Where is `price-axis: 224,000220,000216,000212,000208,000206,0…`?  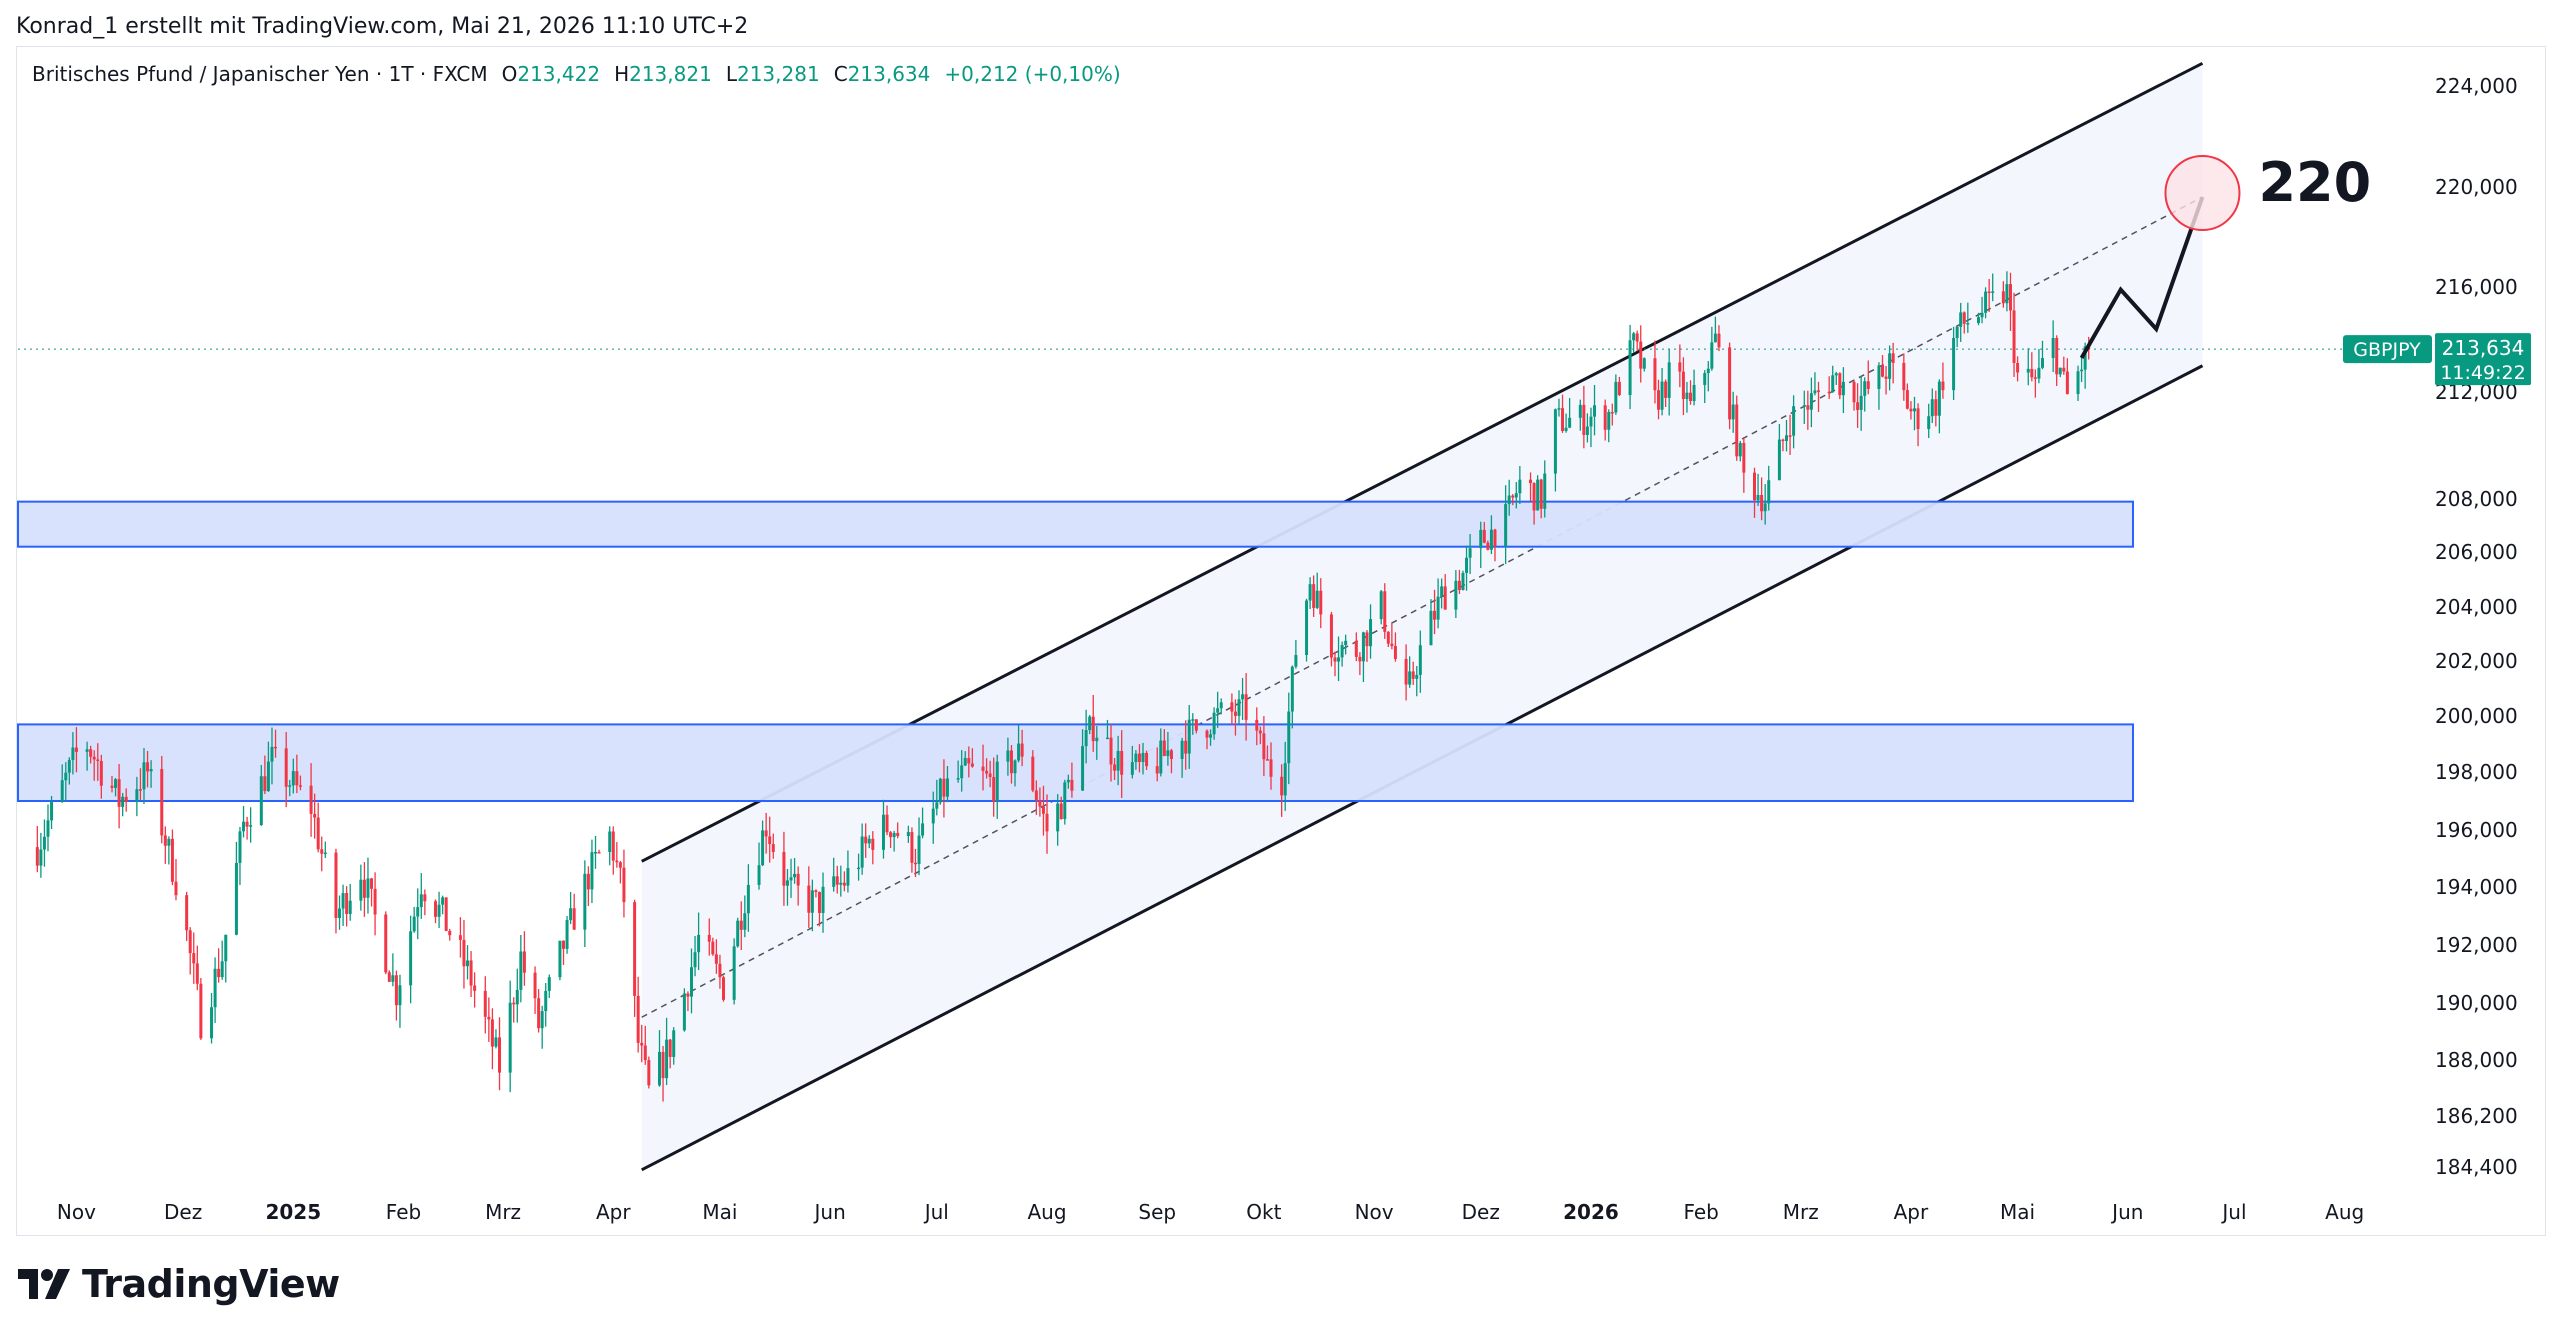
price-axis: 224,000220,000216,000212,000208,000206,0… is located at coordinates (2476, 626).